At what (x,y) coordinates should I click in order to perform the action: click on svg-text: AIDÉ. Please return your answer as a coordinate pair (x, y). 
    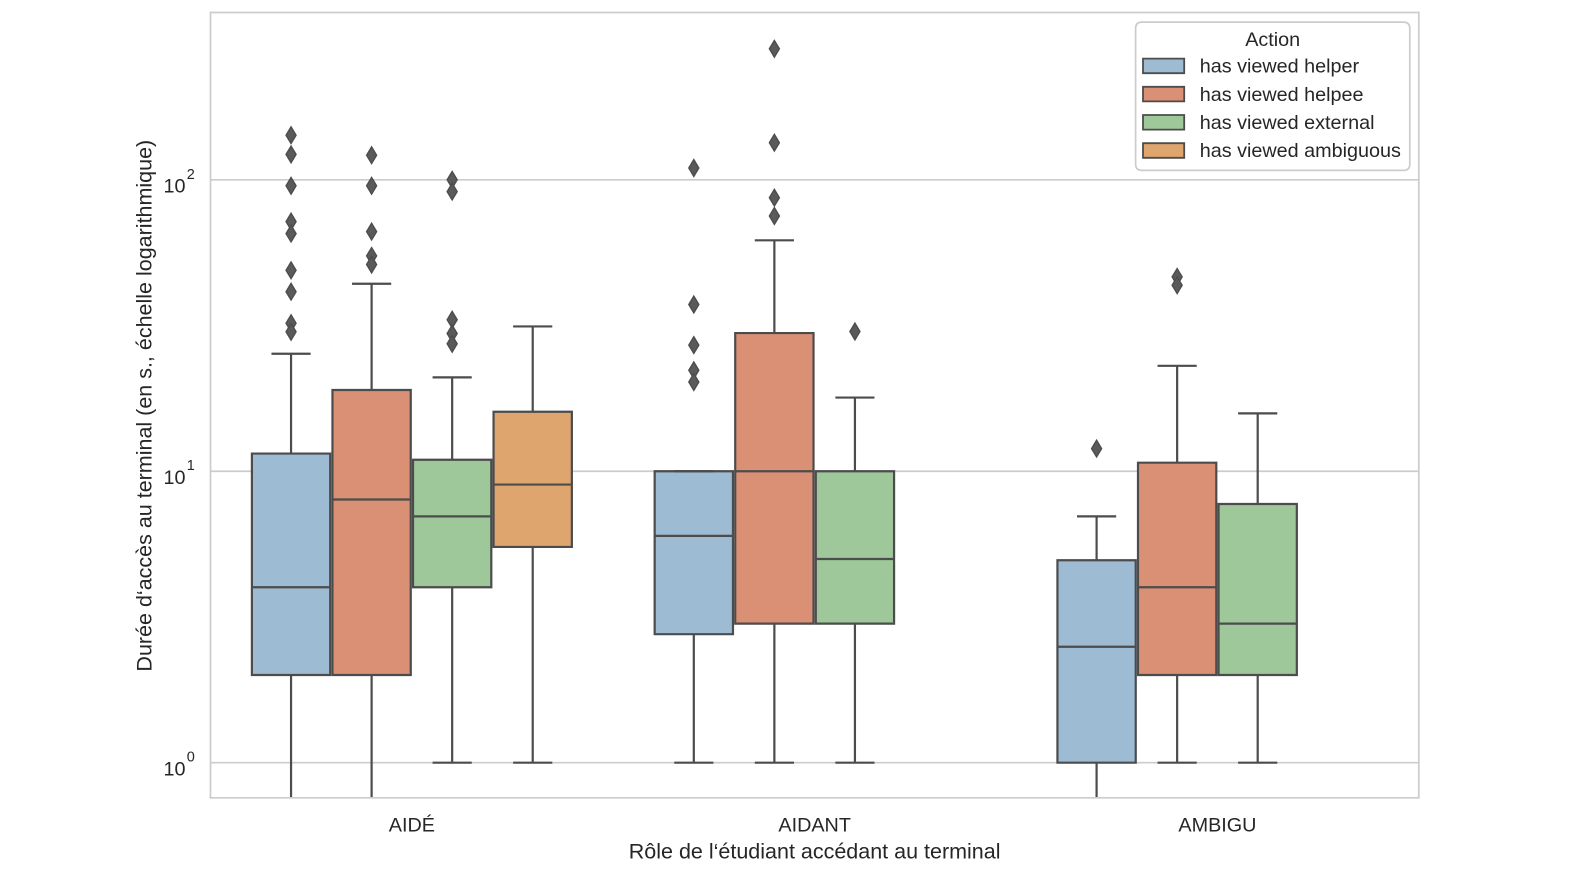
    Looking at the image, I should click on (412, 825).